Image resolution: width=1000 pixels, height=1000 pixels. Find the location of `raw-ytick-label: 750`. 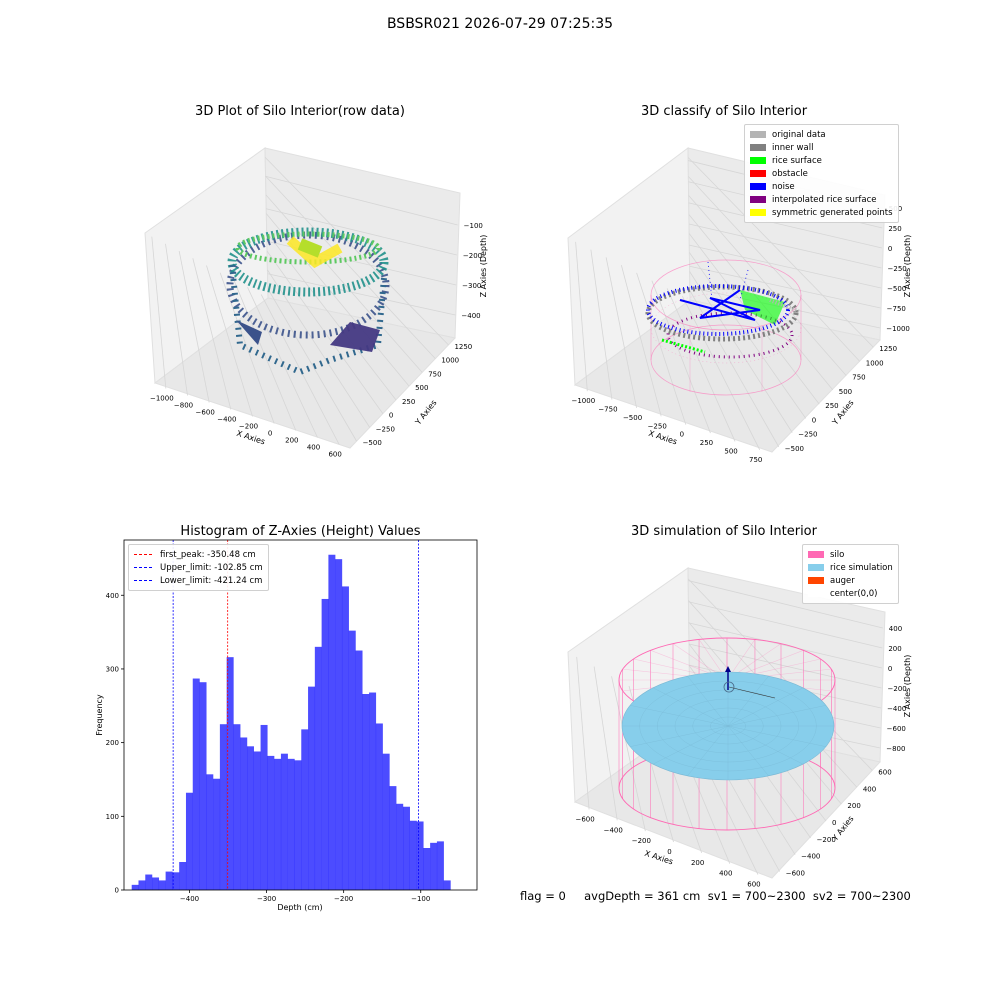

raw-ytick-label: 750 is located at coordinates (434, 374).